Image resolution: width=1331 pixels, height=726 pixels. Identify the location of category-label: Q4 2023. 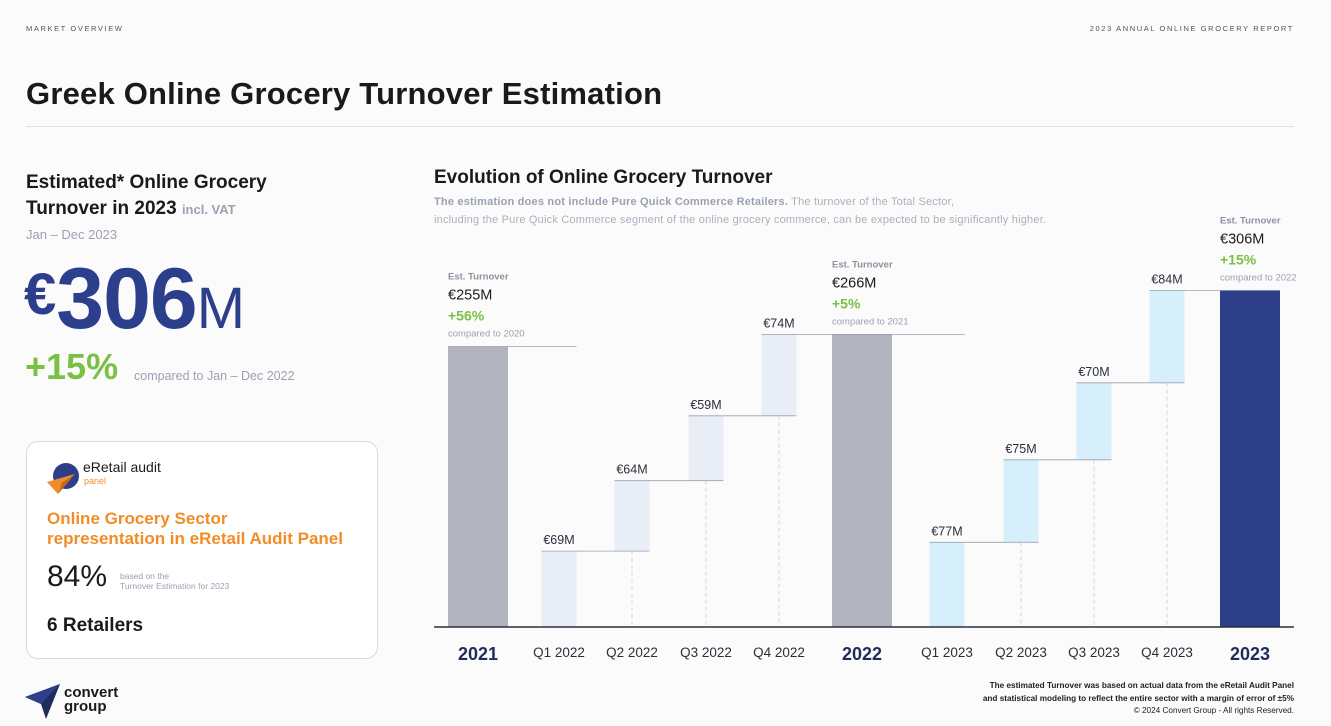
(1167, 652).